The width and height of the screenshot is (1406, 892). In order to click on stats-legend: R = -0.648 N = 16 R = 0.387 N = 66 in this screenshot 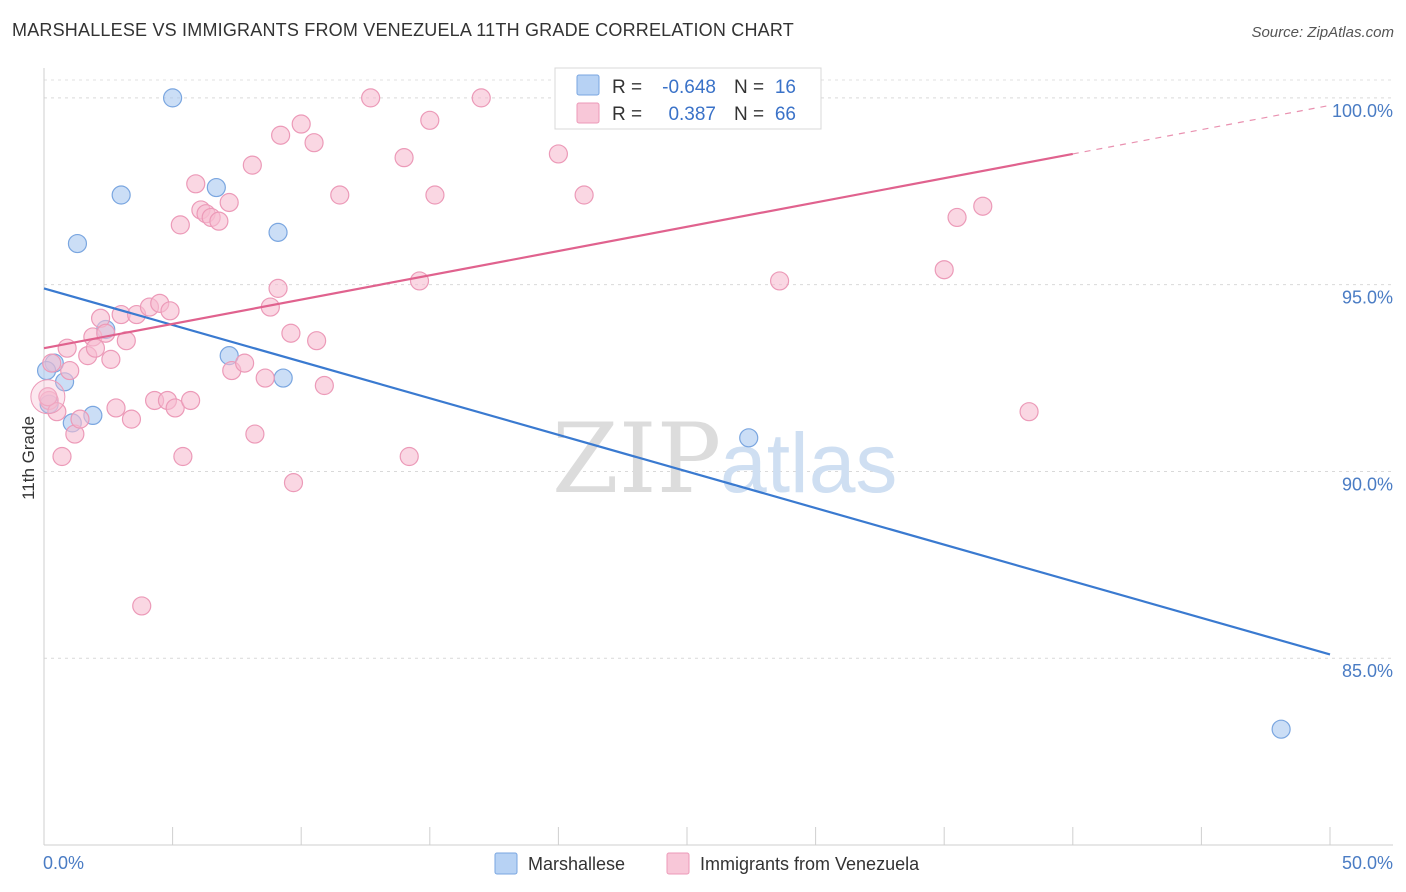, I will do `click(688, 98)`.